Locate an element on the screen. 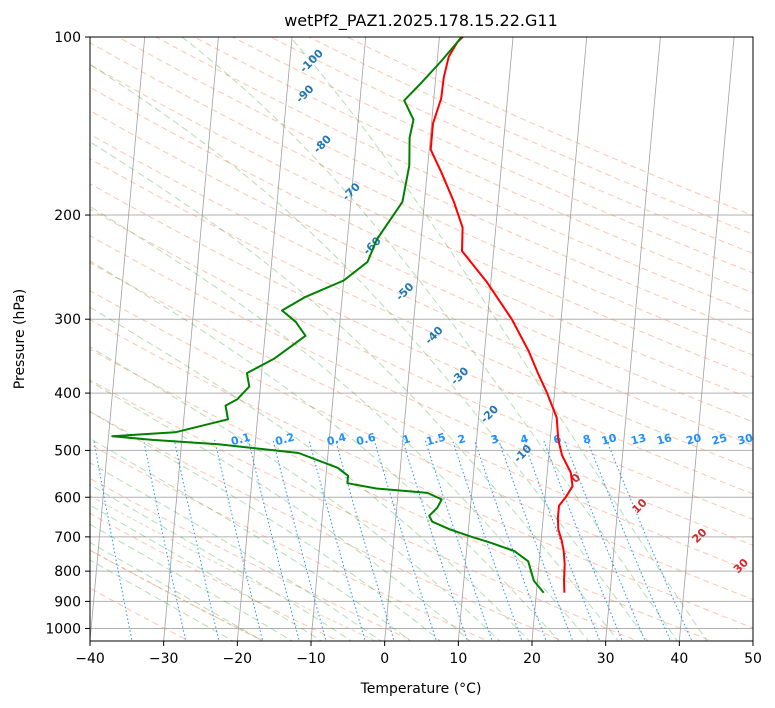 The height and width of the screenshot is (708, 775). x-tick-label: 40 is located at coordinates (679, 659).